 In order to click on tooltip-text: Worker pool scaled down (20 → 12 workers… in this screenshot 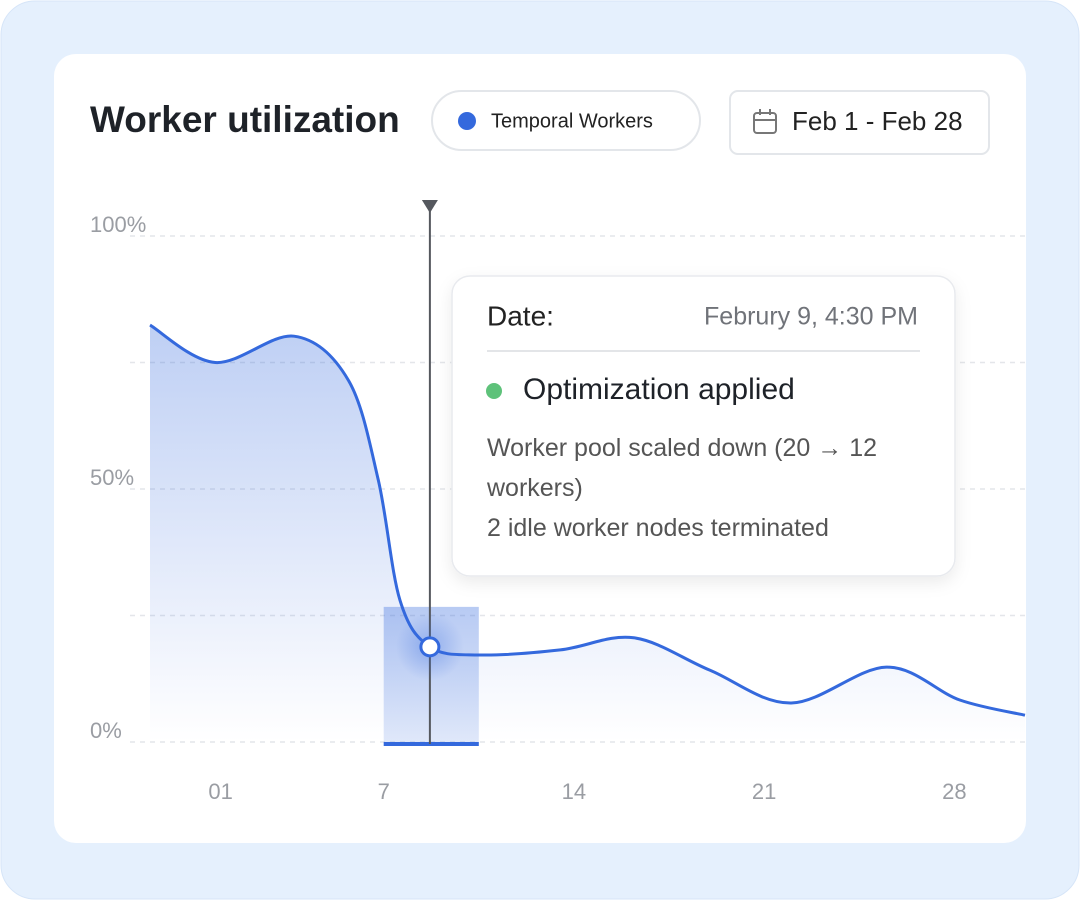, I will do `click(707, 488)`.